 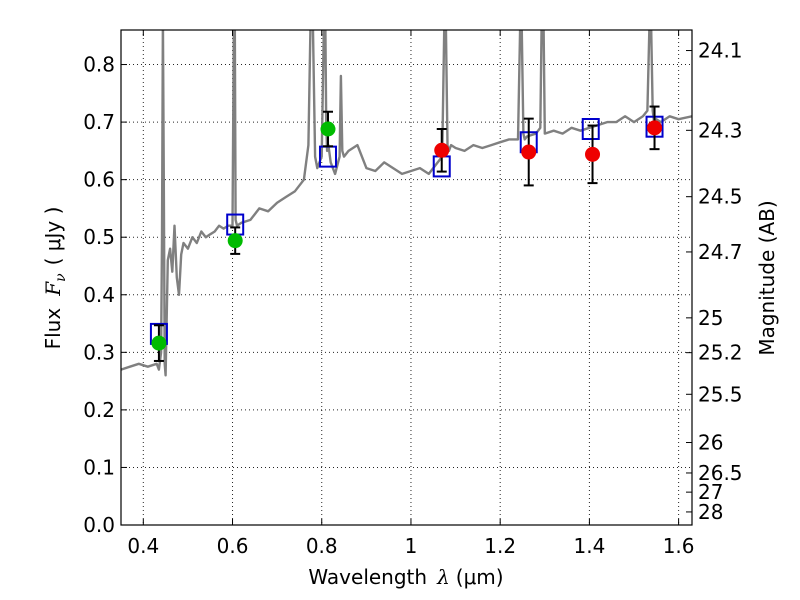 What do you see at coordinates (99, 295) in the screenshot?
I see `y-tick-label: 0.4` at bounding box center [99, 295].